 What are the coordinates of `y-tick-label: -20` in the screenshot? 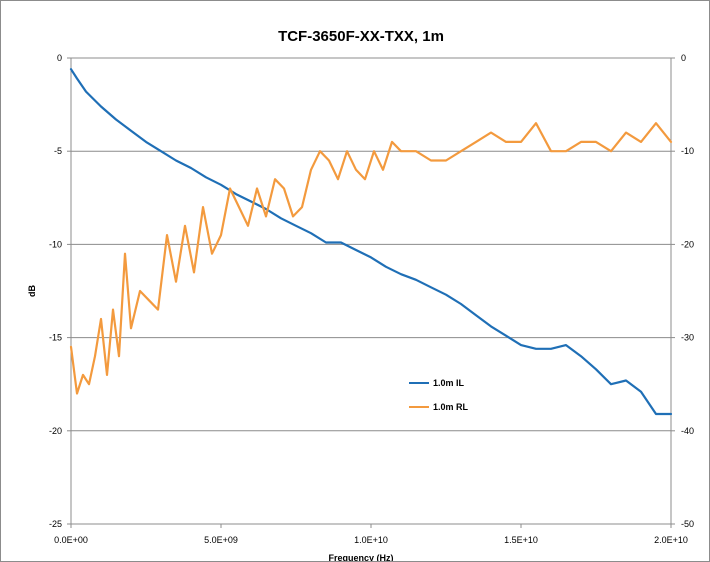 It's located at (55, 431).